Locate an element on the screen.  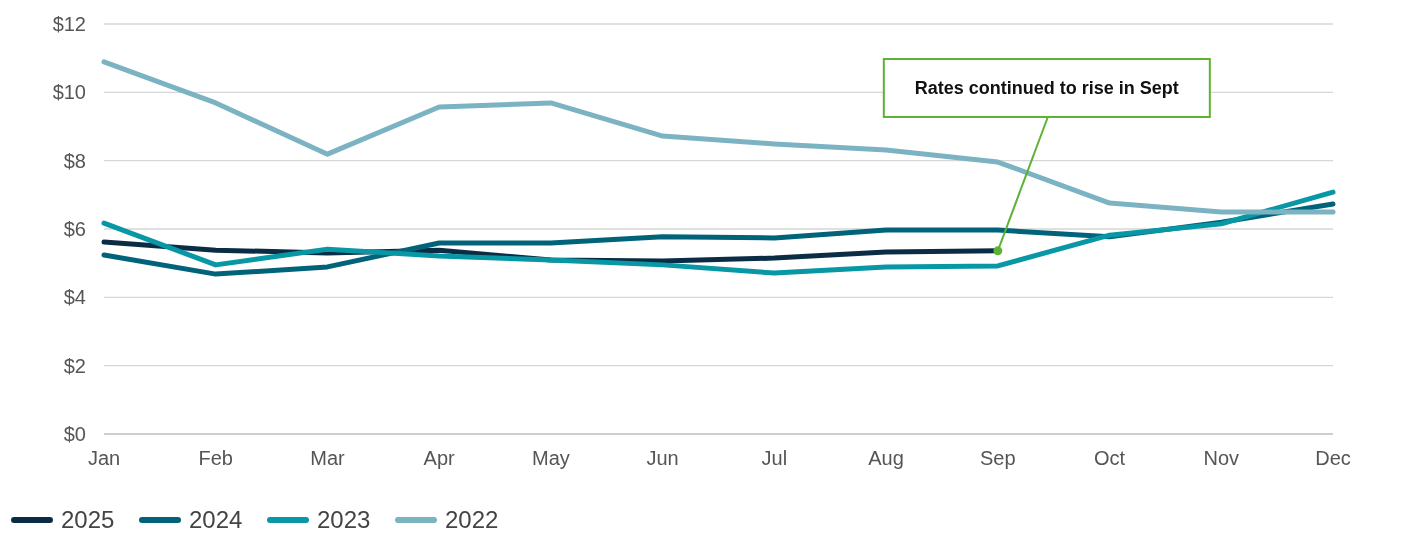
legend-label: 2025 is located at coordinates (88, 520).